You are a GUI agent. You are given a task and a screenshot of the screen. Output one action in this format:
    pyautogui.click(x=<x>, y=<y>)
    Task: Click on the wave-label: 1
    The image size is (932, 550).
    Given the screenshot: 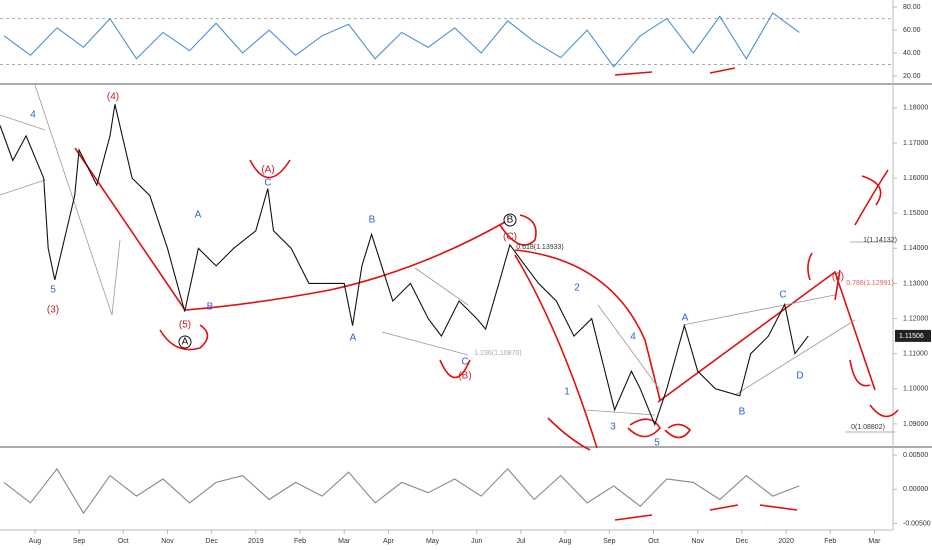 What is the action you would take?
    pyautogui.click(x=567, y=392)
    